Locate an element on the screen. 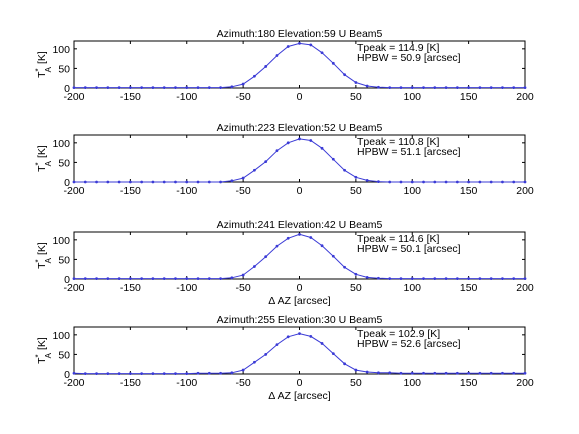 Image resolution: width=579 pixels, height=434 pixels. x-tick-label: 100 is located at coordinates (412, 288).